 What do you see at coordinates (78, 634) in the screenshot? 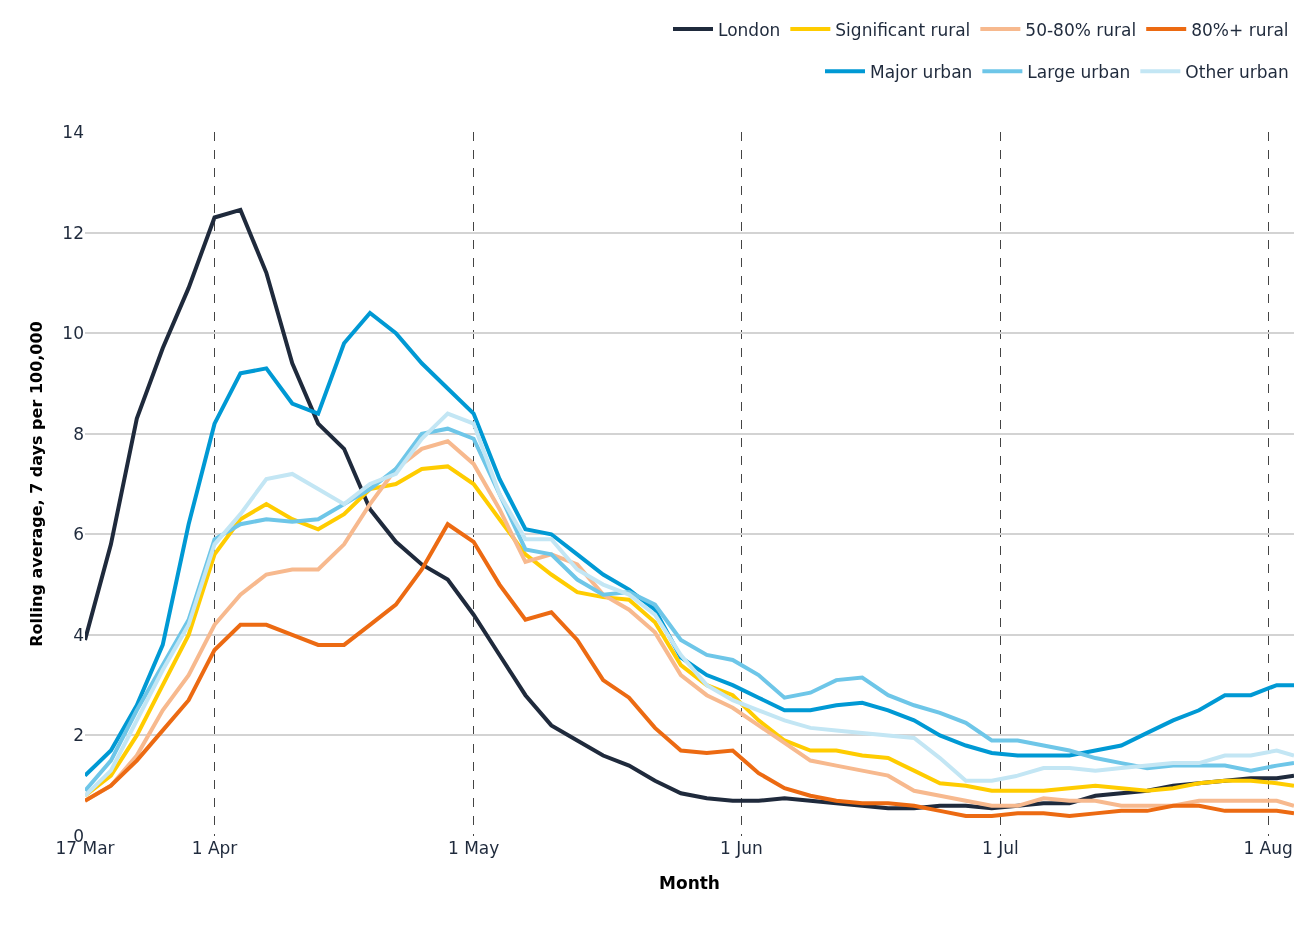
I see `y-tick-label: 4` at bounding box center [78, 634].